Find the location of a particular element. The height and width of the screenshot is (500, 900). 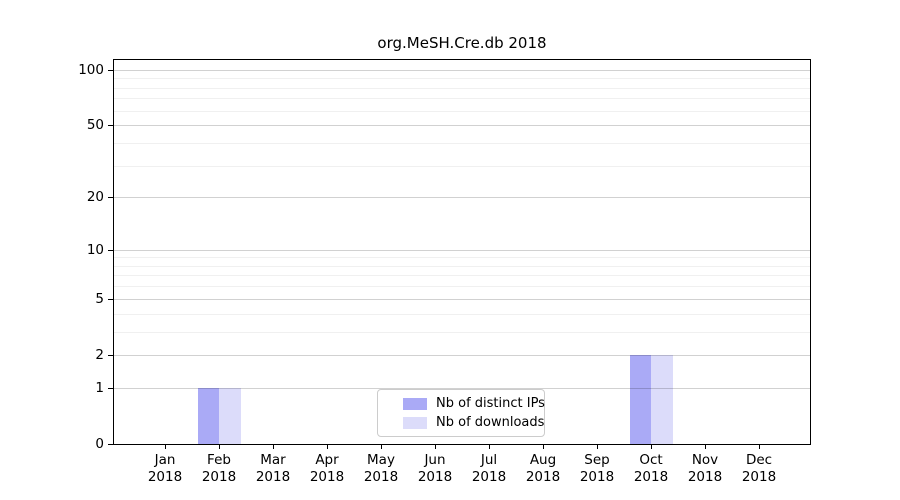

y-tick-label-20: 20 is located at coordinates (95, 197).